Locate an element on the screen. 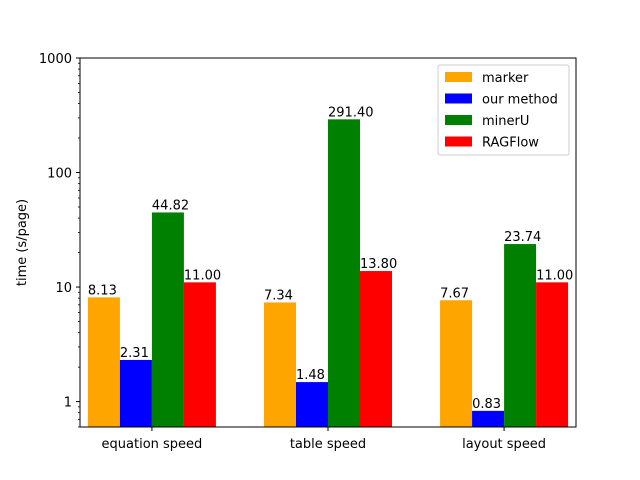  bar-value-label: 44.82 is located at coordinates (170, 205).